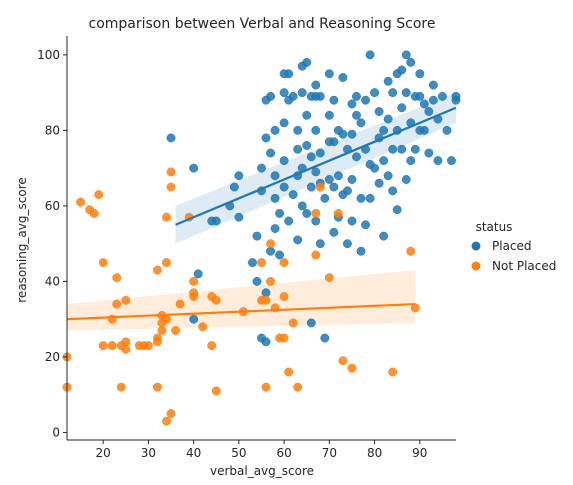  What do you see at coordinates (52, 130) in the screenshot?
I see `y-tick-label: 80` at bounding box center [52, 130].